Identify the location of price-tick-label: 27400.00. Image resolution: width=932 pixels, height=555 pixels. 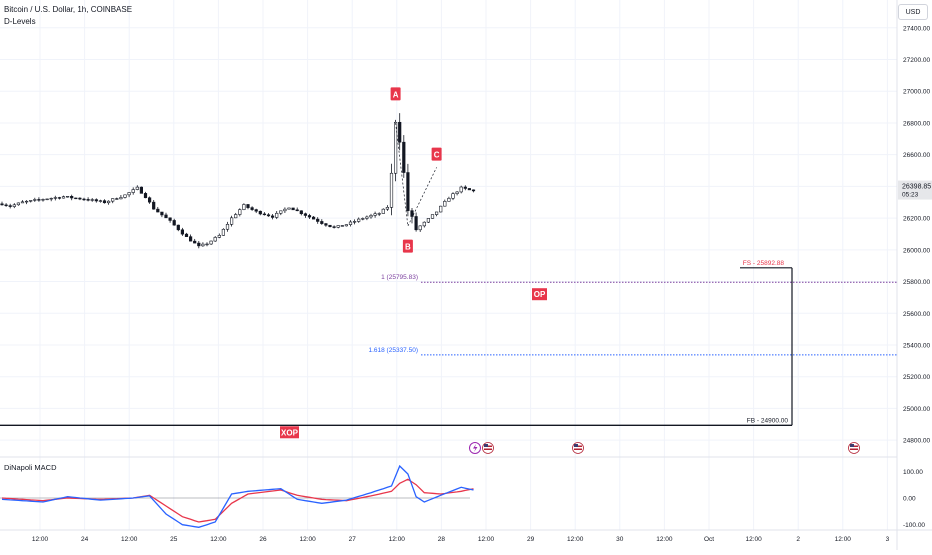
(916, 28).